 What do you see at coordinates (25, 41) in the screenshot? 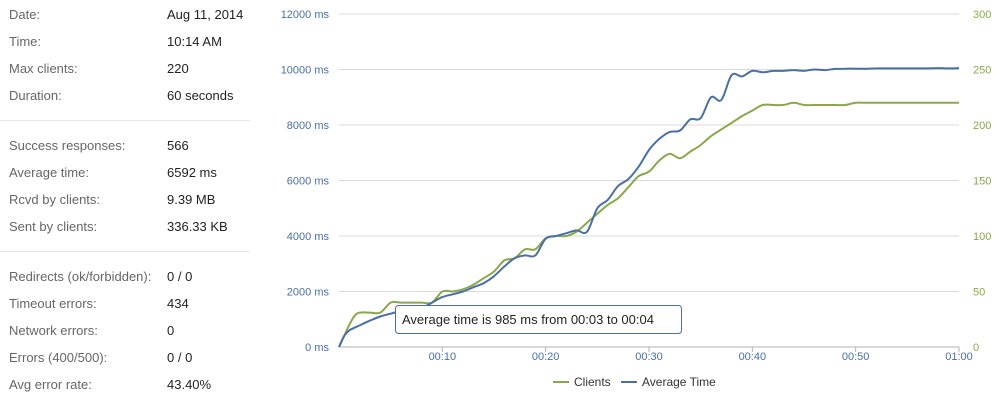
I see `general-stat-label: Time:` at bounding box center [25, 41].